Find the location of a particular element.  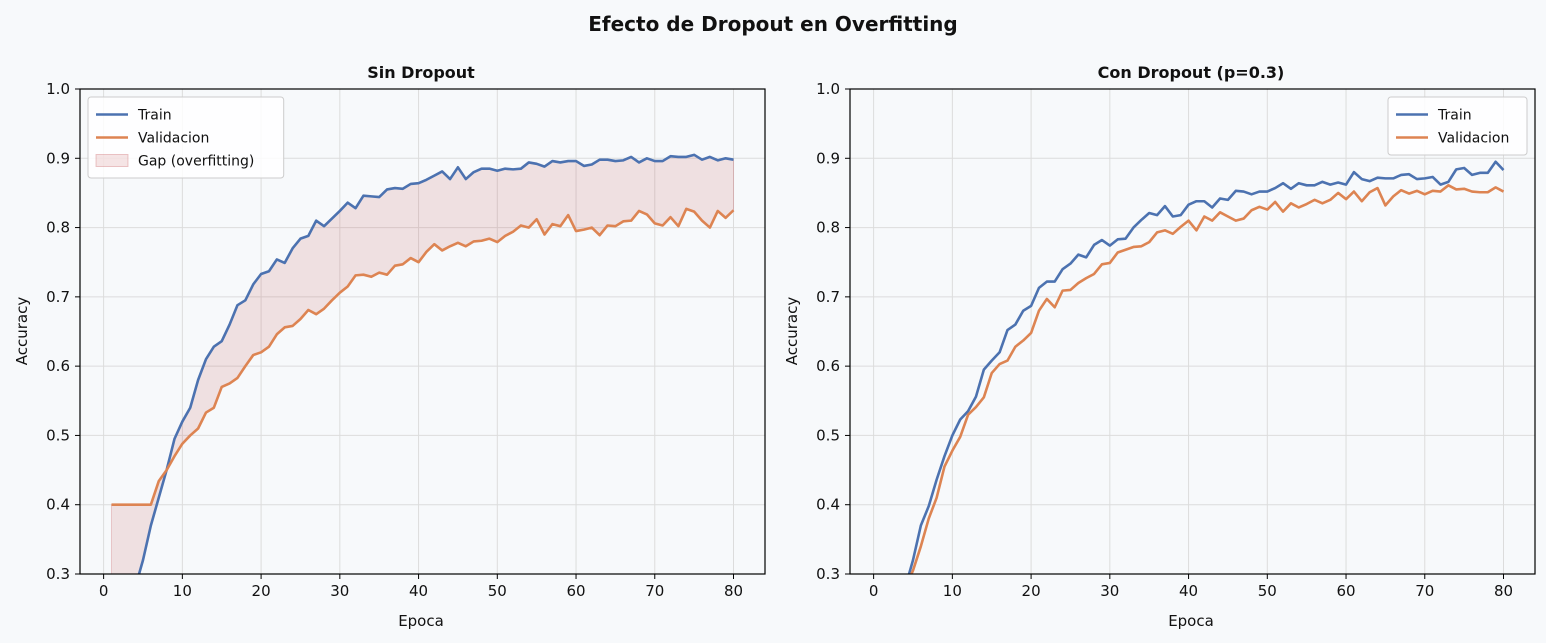

panel-title: Sin Dropout is located at coordinates (421, 72).